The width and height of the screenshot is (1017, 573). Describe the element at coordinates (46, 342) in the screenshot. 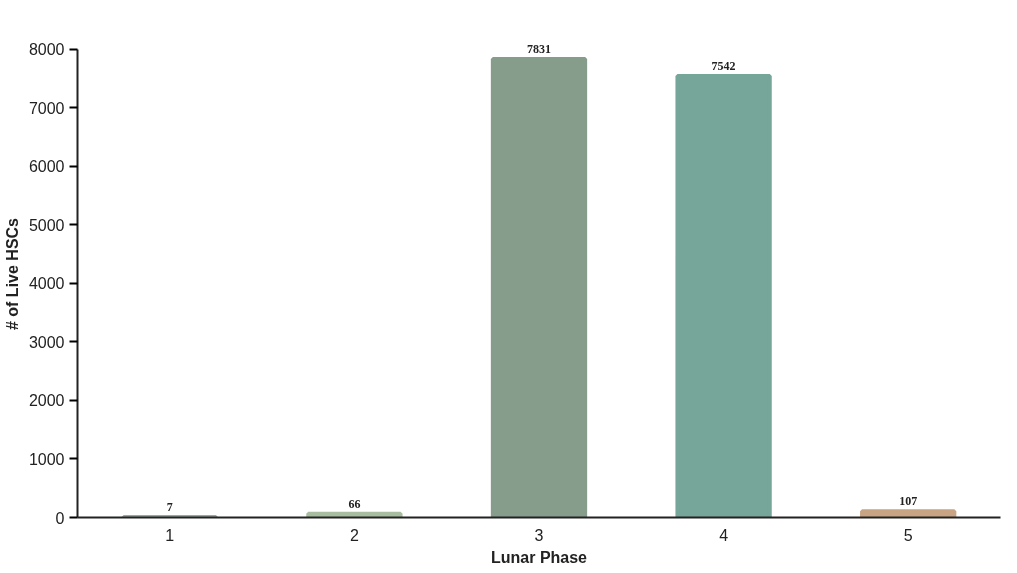

I see `y-tick-label: 3000` at that location.